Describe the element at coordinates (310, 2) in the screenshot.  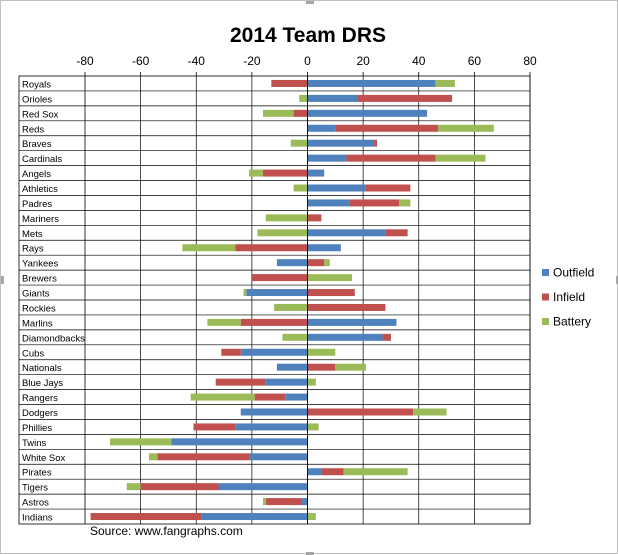
I see `resize-handle-top` at that location.